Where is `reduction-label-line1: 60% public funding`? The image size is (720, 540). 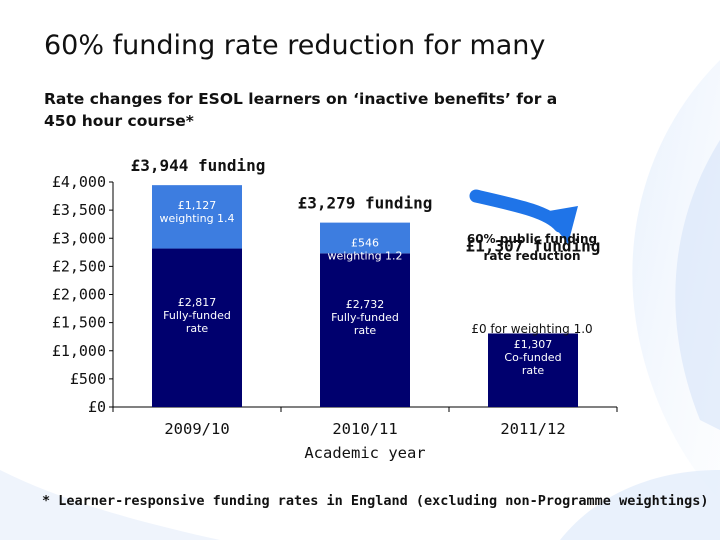
reduction-label-line1: 60% public funding is located at coordinates (532, 239).